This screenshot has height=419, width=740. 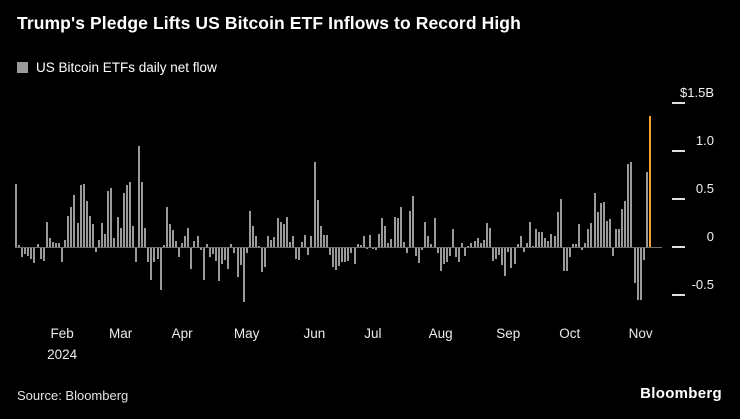 I want to click on x-axis-label: May, so click(x=246, y=333).